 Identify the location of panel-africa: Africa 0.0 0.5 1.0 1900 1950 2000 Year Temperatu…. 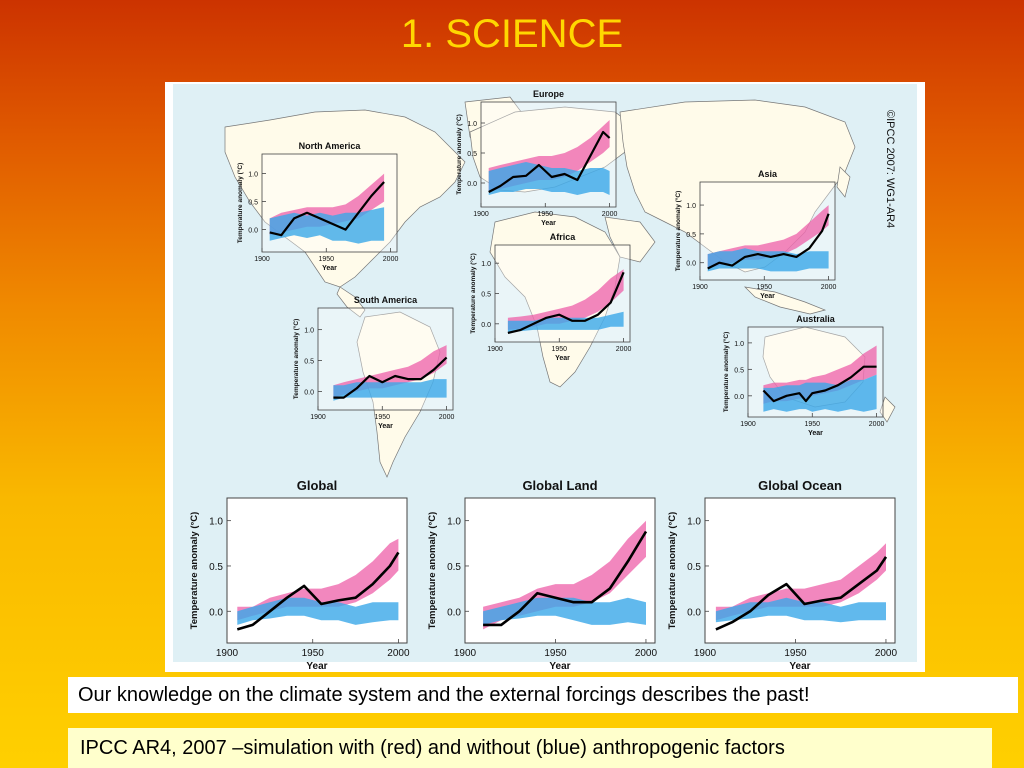
(550, 297).